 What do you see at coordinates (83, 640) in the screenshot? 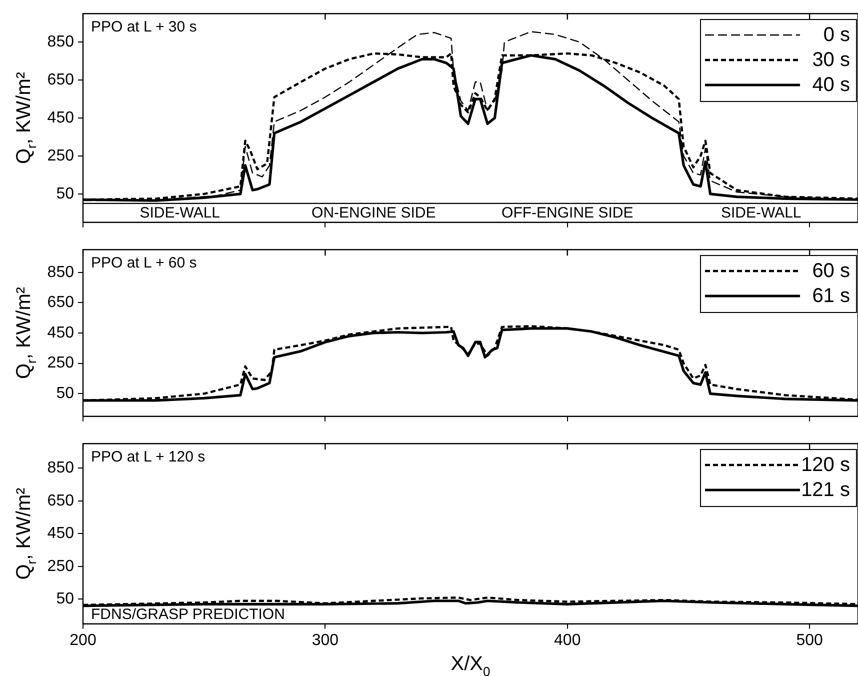
I see `x-tick-label: 200` at bounding box center [83, 640].